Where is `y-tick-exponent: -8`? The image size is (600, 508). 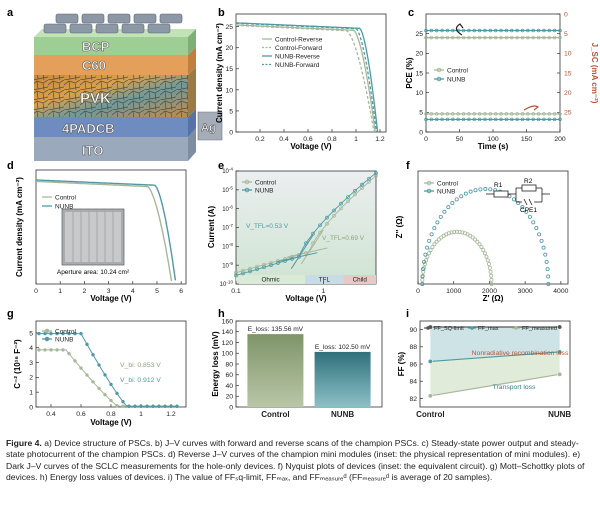
y-tick-exponent: -8 is located at coordinates (231, 244).